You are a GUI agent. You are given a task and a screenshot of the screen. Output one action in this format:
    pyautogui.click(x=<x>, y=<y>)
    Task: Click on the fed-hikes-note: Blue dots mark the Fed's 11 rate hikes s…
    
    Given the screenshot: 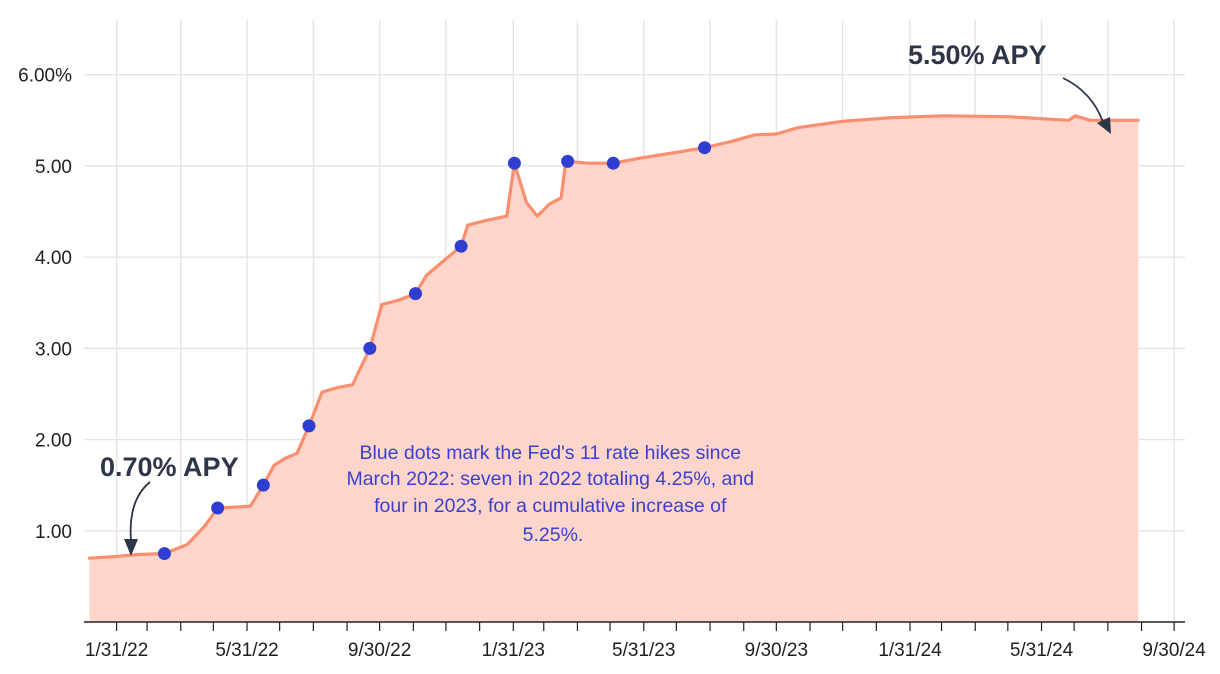 What is the action you would take?
    pyautogui.click(x=552, y=494)
    